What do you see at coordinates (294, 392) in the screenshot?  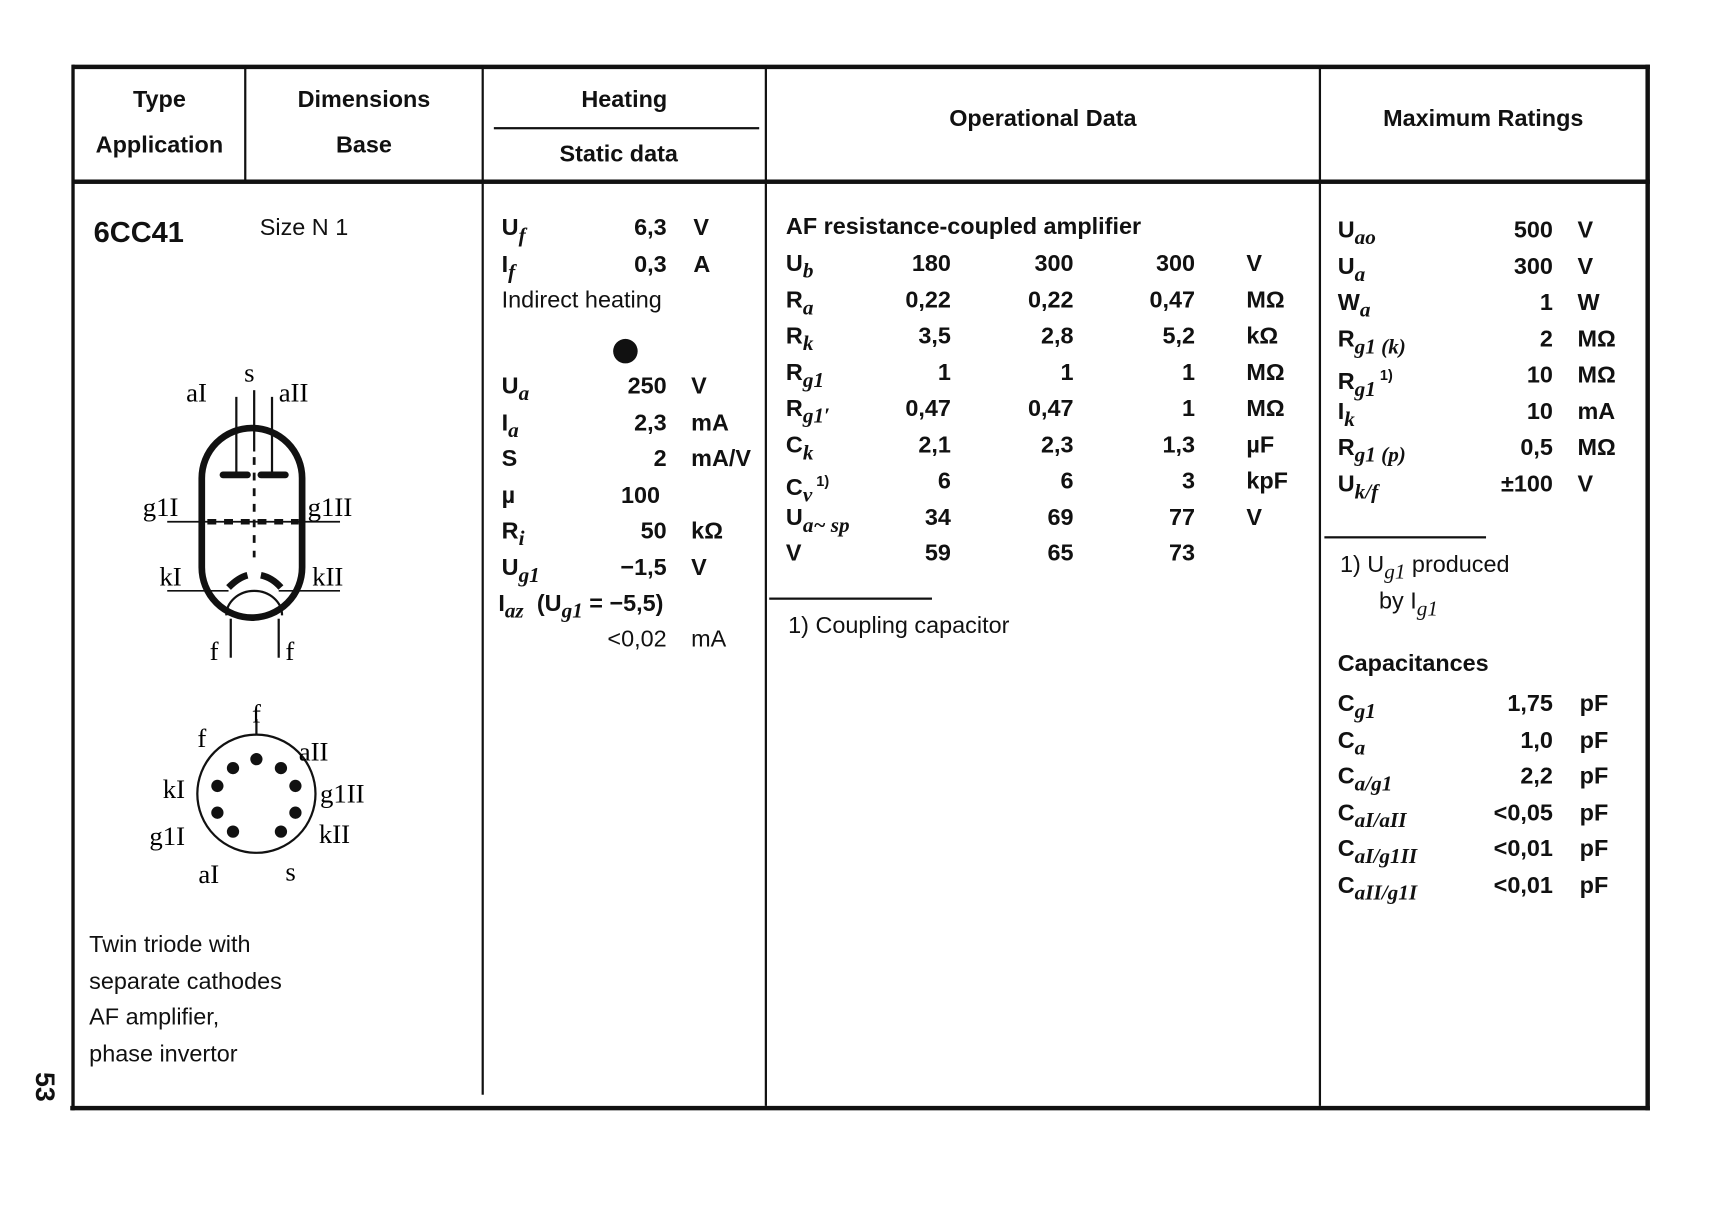 I see `label-a2: aII` at bounding box center [294, 392].